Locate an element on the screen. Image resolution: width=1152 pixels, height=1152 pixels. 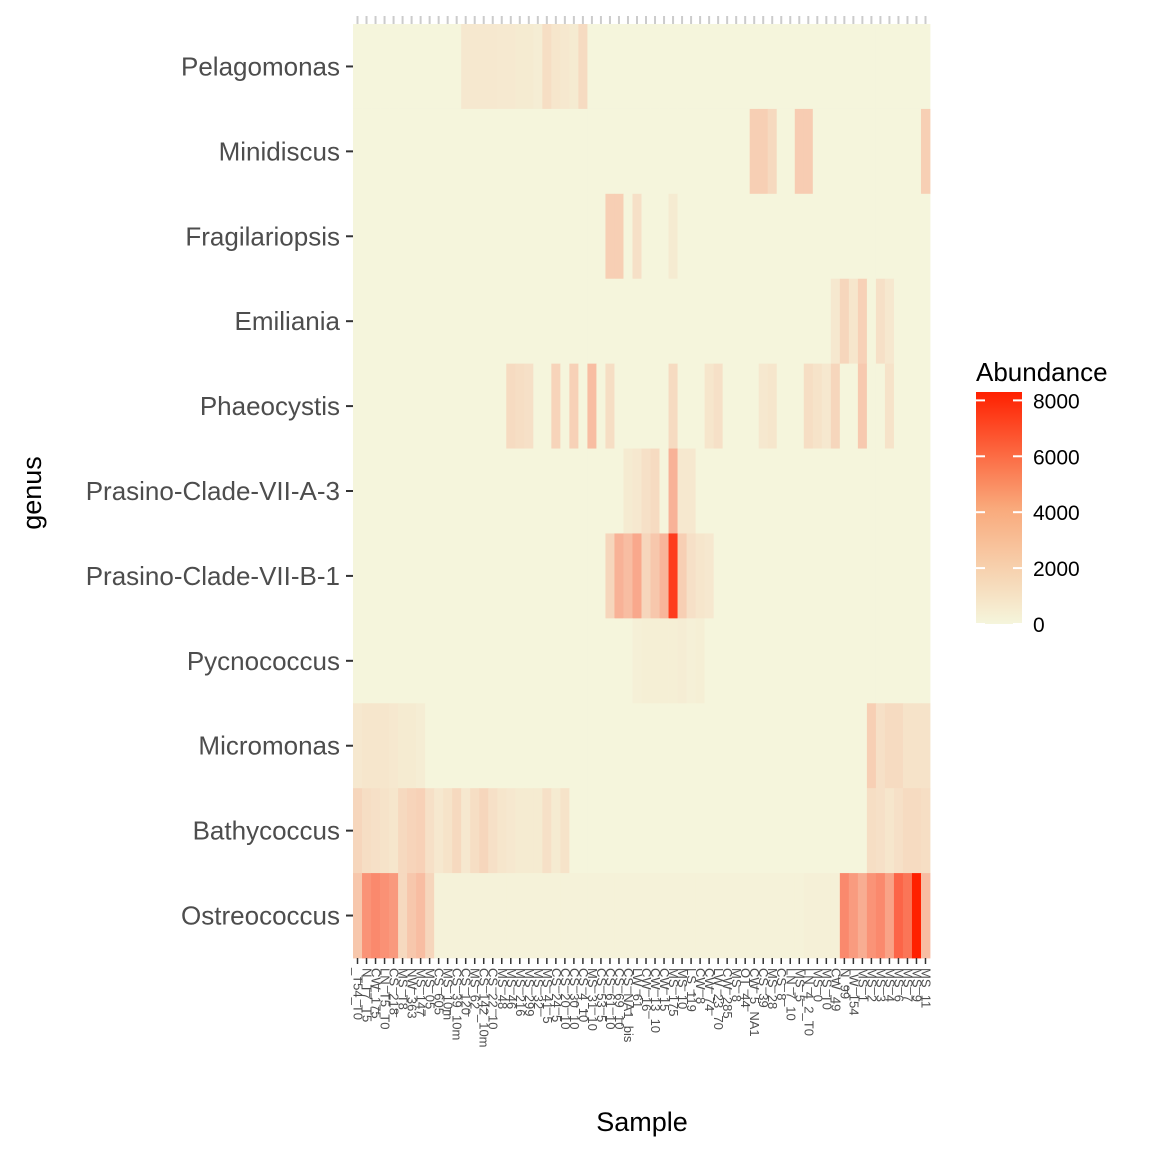
x-tick-label: CW_16 is located at coordinates (646, 989).